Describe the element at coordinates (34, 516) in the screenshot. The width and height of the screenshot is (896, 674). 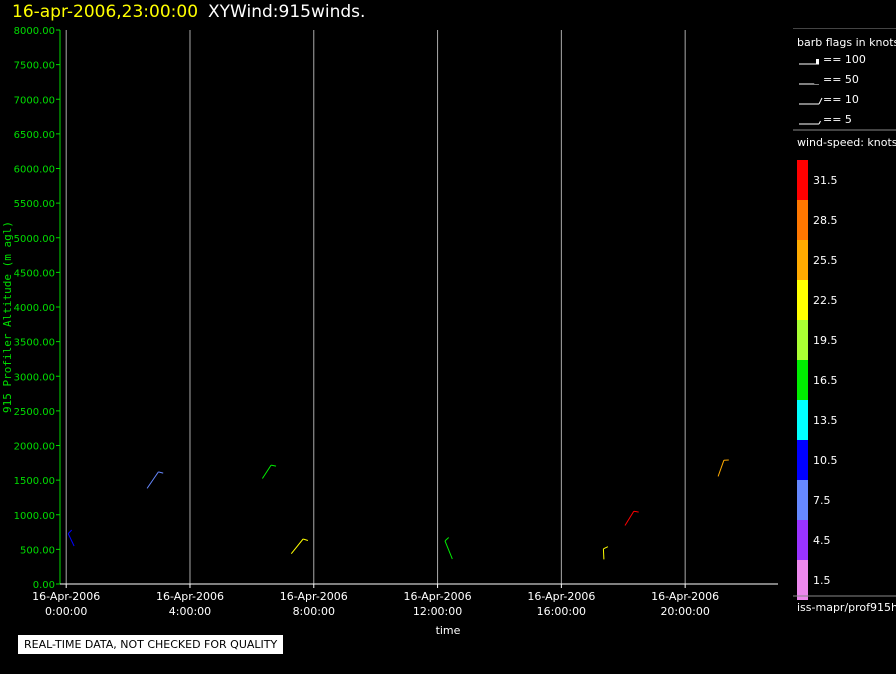
I see `y-tick-label: 1000.00` at that location.